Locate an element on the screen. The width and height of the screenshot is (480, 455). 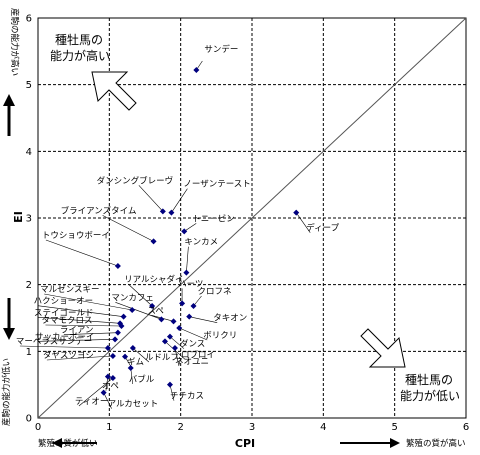
x-axis-title: CPI is located at coordinates (245, 443).